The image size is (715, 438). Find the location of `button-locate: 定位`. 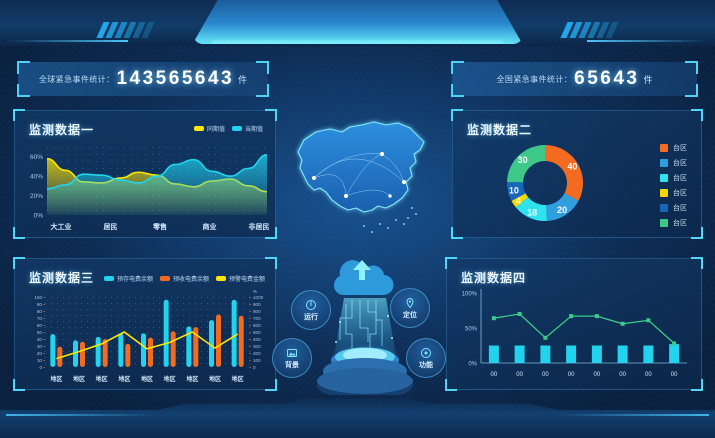

button-locate: 定位 is located at coordinates (410, 308).